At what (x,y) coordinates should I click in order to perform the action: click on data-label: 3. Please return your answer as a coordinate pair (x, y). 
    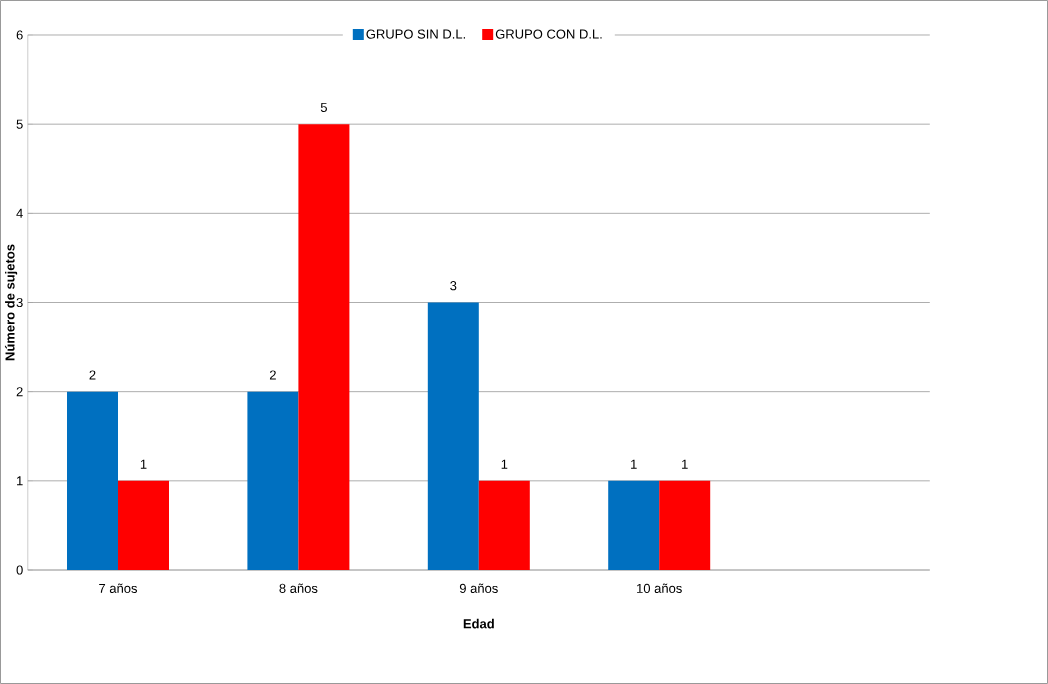
    Looking at the image, I should click on (453, 286).